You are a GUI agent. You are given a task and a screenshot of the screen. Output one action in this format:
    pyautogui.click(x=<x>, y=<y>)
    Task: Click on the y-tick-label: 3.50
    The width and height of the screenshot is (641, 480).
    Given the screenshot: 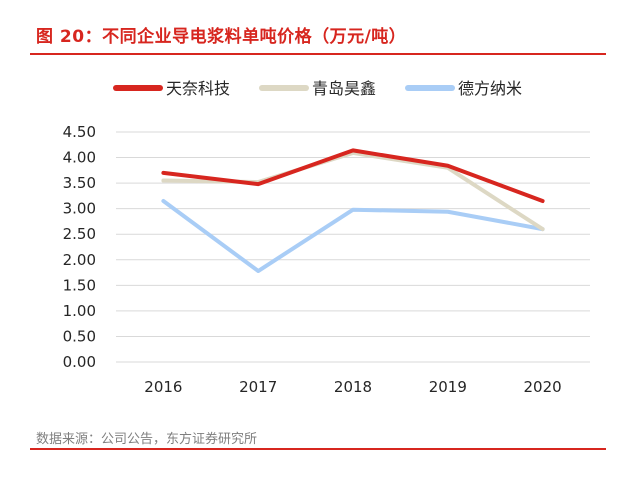 What is the action you would take?
    pyautogui.click(x=79, y=183)
    